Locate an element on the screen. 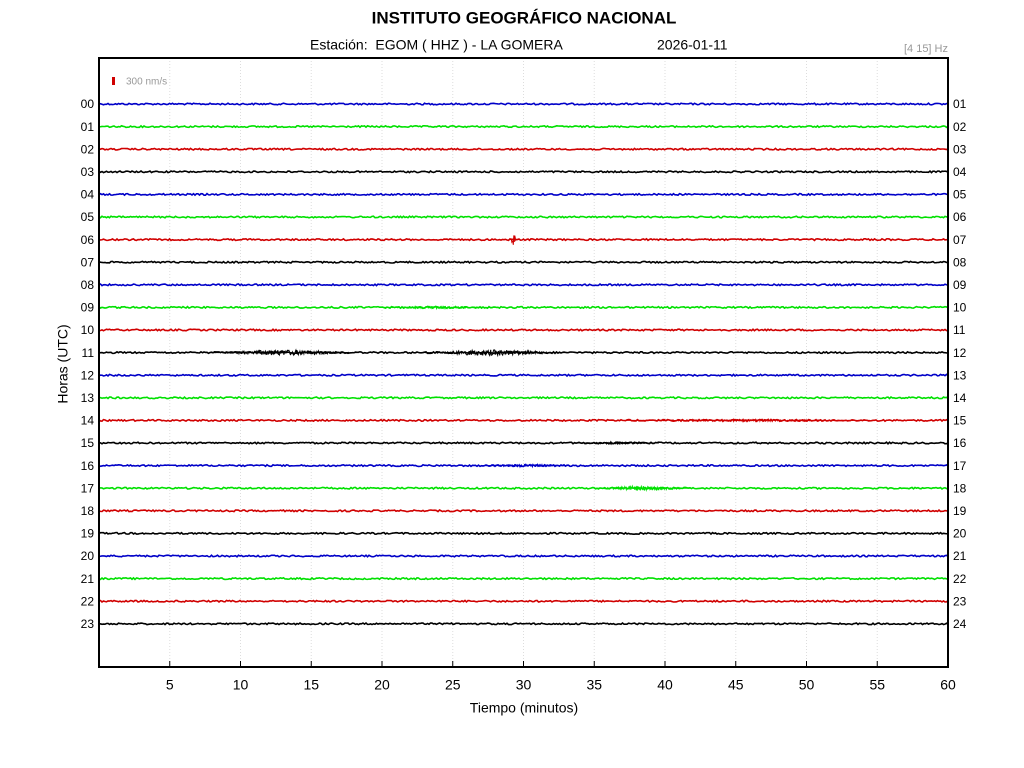 The image size is (1024, 768). row-label: 16 is located at coordinates (88, 466).